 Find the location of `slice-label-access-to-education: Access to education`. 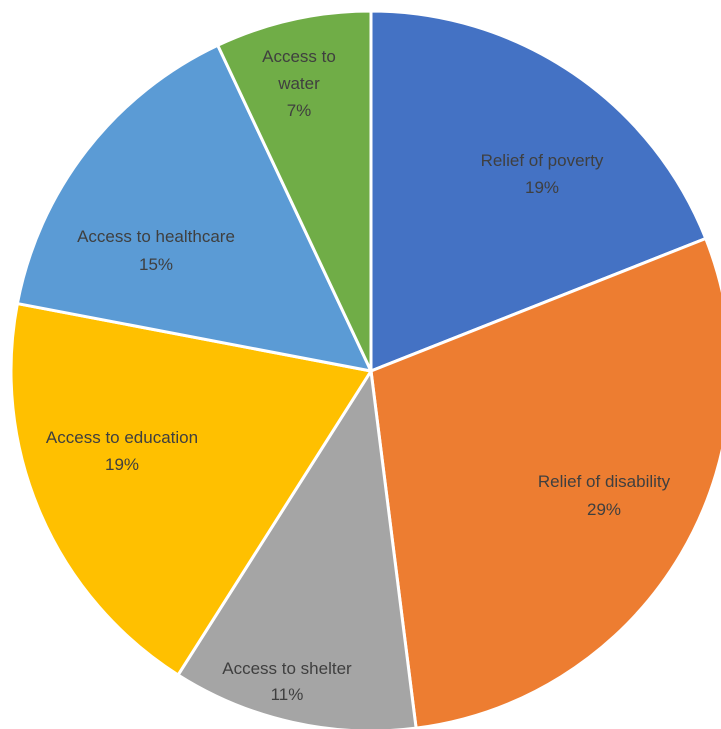

slice-label-access-to-education: Access to education is located at coordinates (122, 437).